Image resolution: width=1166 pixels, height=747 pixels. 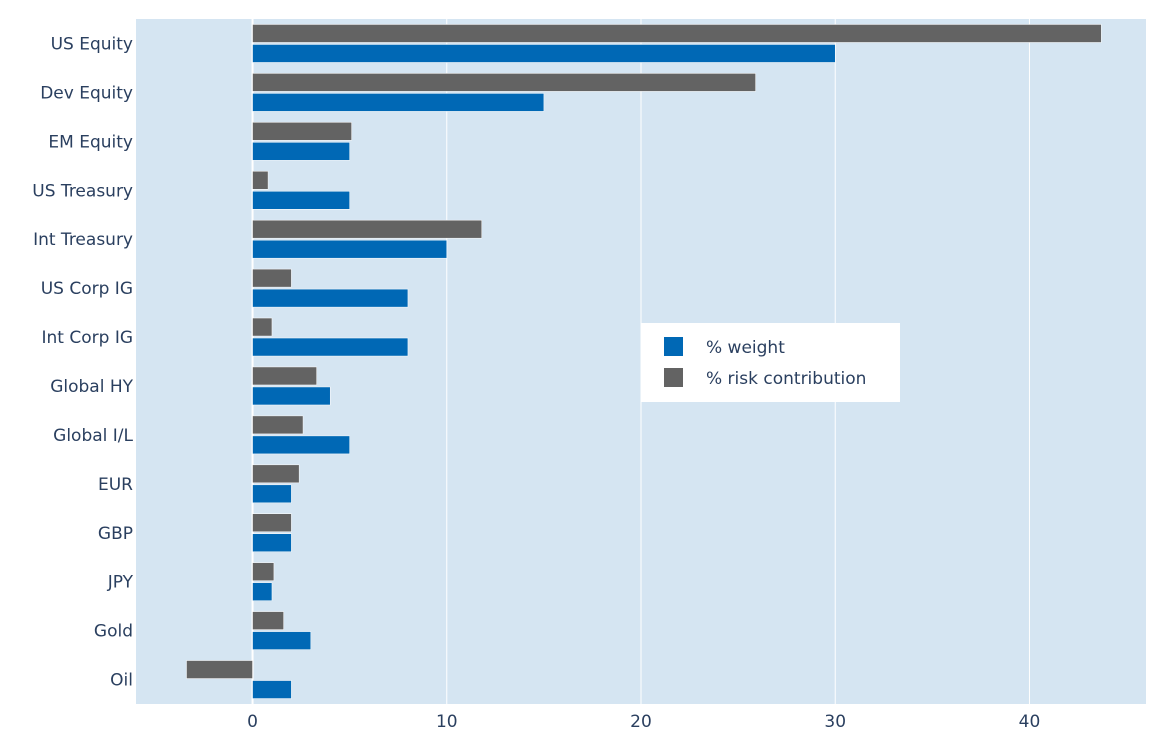 What do you see at coordinates (677, 33) in the screenshot?
I see `bar-risk-contribution-us-equity` at bounding box center [677, 33].